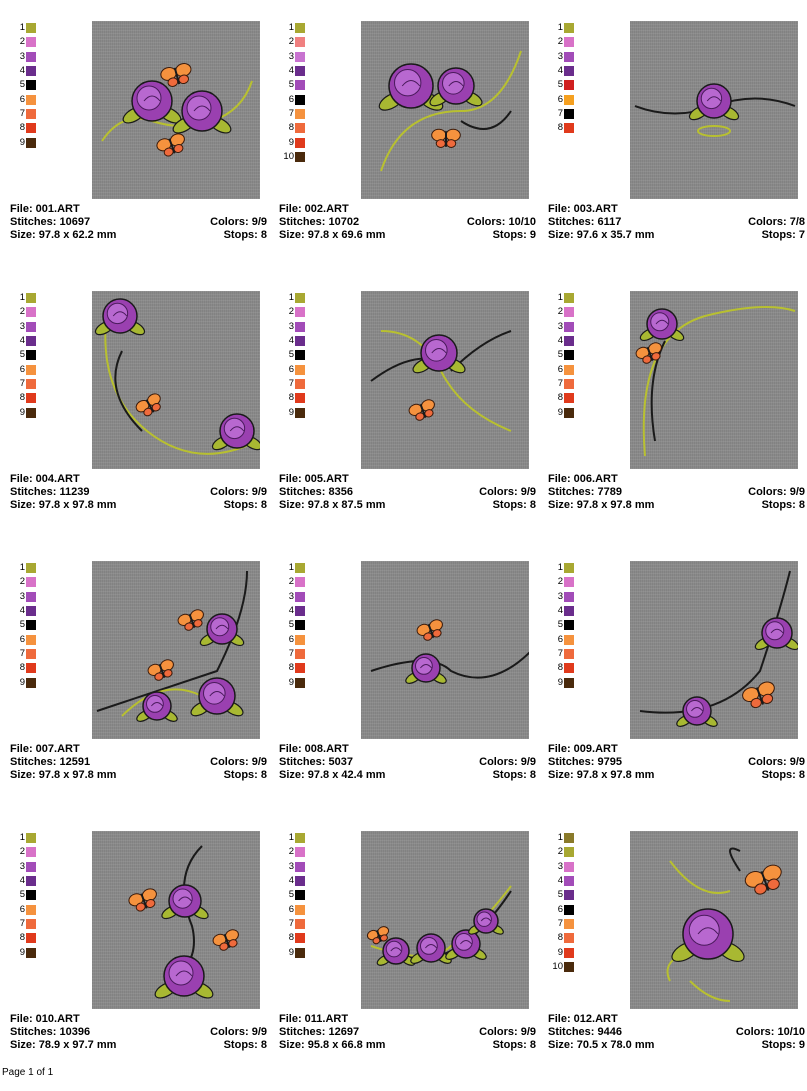  What do you see at coordinates (585, 762) in the screenshot?
I see `stitch-count: Stitches: 9795` at bounding box center [585, 762].